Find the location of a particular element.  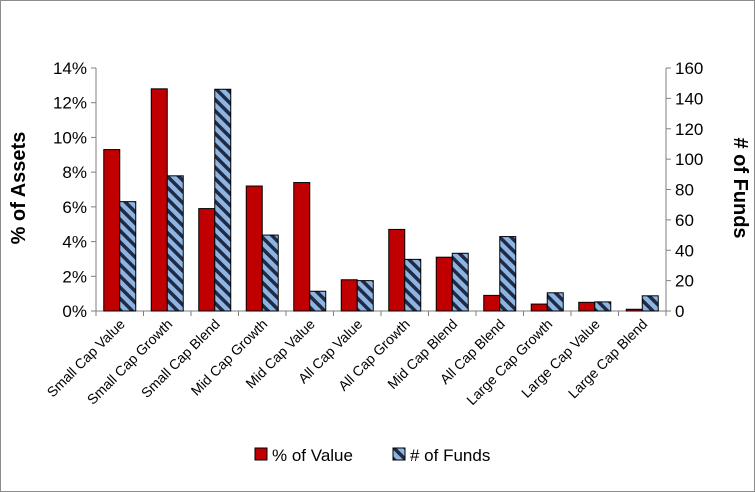

left-tick-label: 2% is located at coordinates (74, 276).